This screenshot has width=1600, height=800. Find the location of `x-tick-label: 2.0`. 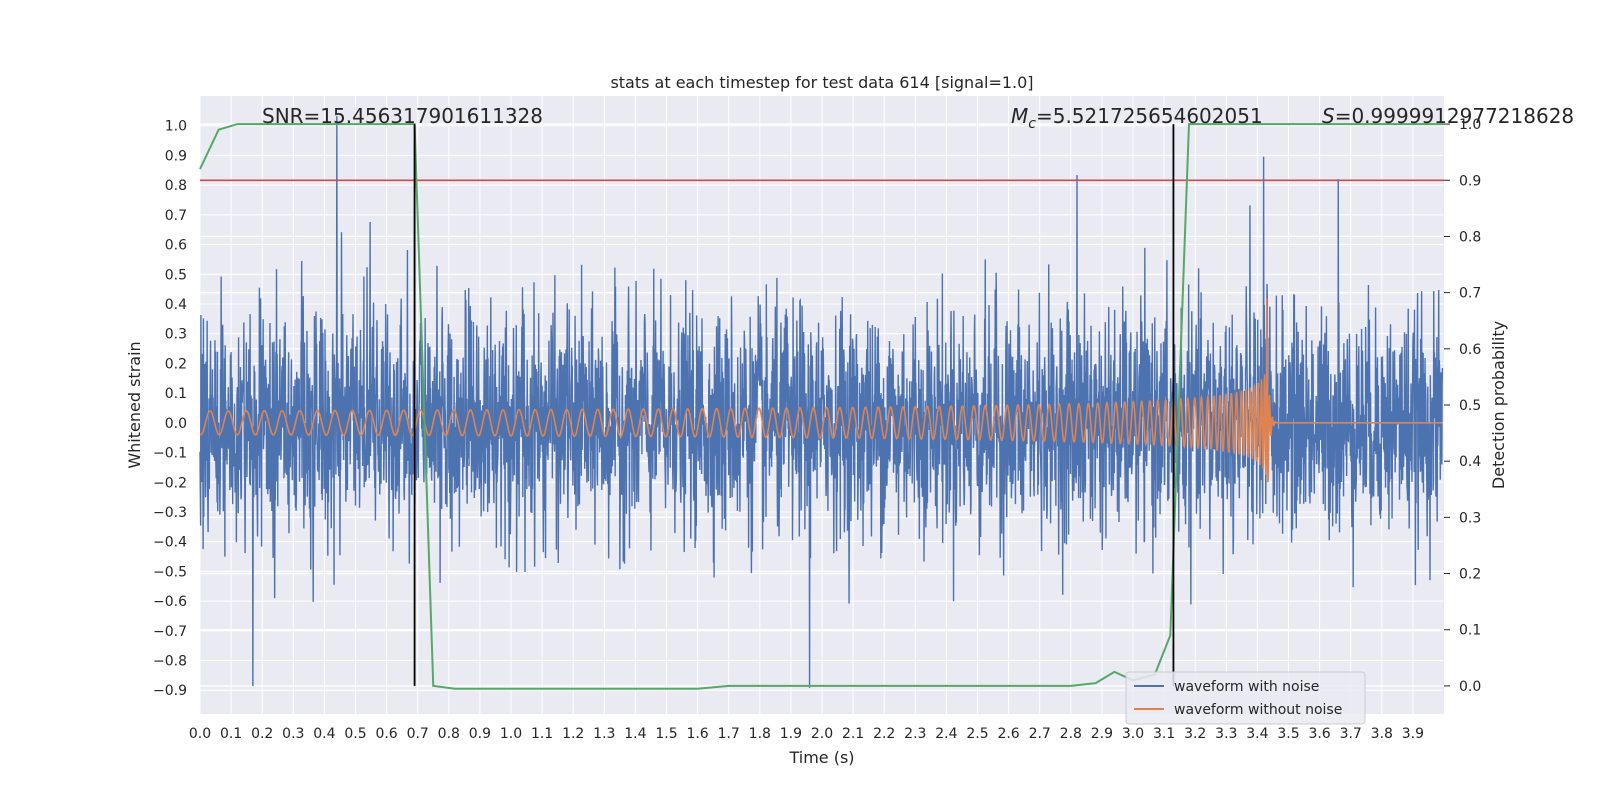

x-tick-label: 2.0 is located at coordinates (822, 734).